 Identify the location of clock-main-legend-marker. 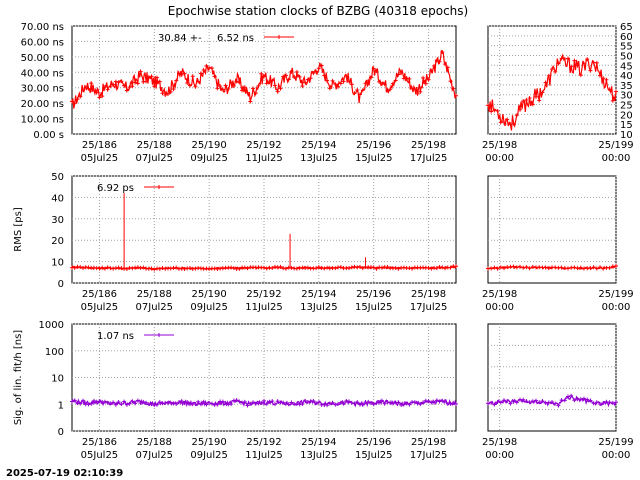
(279, 37).